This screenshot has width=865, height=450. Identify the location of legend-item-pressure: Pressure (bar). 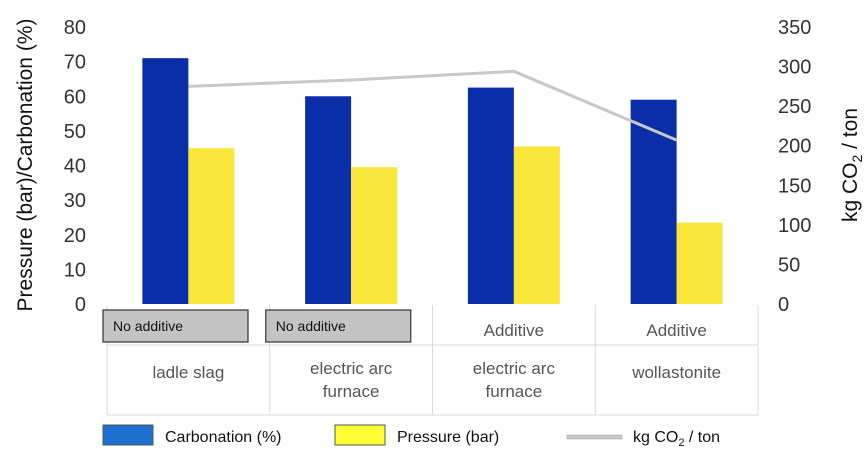
(416, 435).